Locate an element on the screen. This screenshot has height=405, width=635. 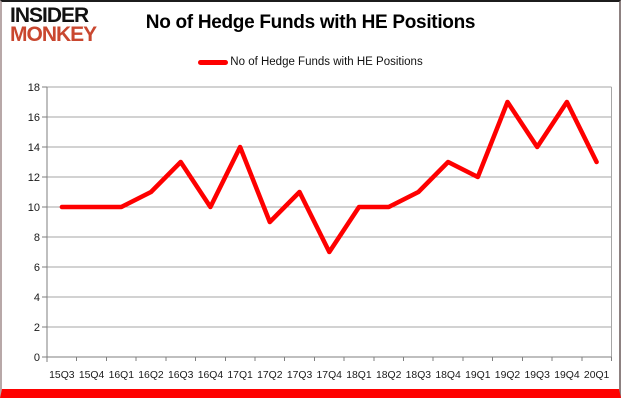
y-tick-label: 12 is located at coordinates (34, 178).